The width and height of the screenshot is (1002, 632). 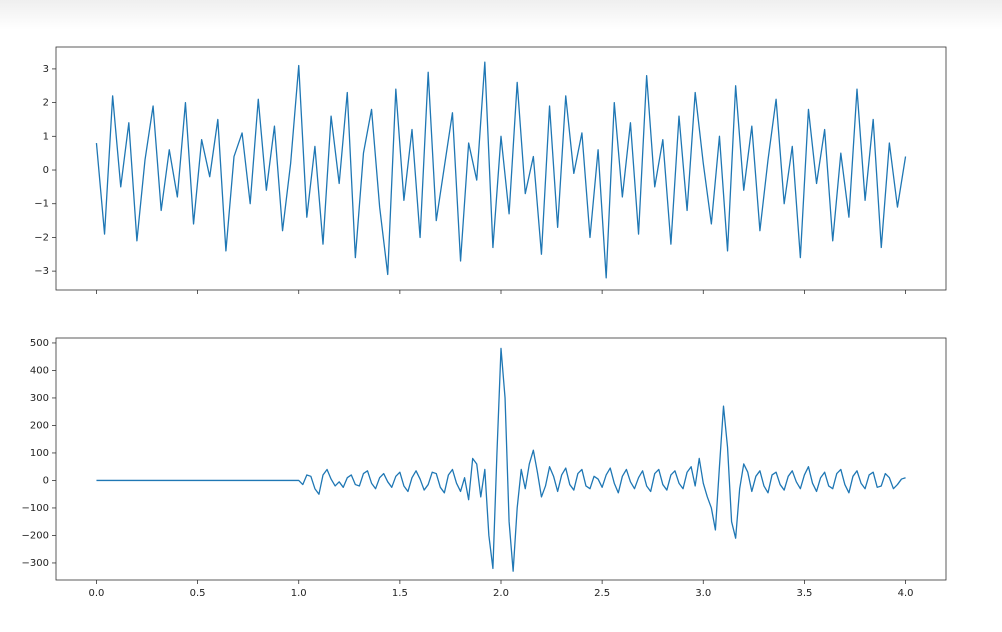 What do you see at coordinates (41, 237) in the screenshot?
I see `y-tick-label: −2` at bounding box center [41, 237].